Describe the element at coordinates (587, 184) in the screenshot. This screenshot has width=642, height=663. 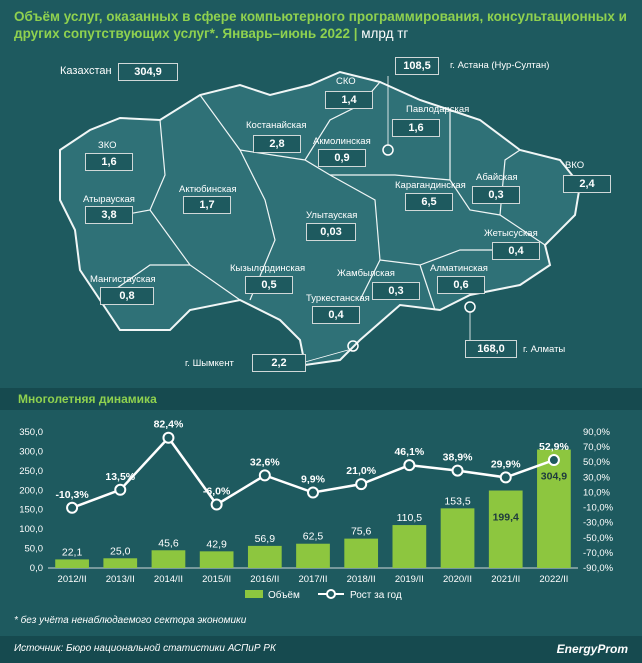
I see `region-value-vko: 2,4` at that location.